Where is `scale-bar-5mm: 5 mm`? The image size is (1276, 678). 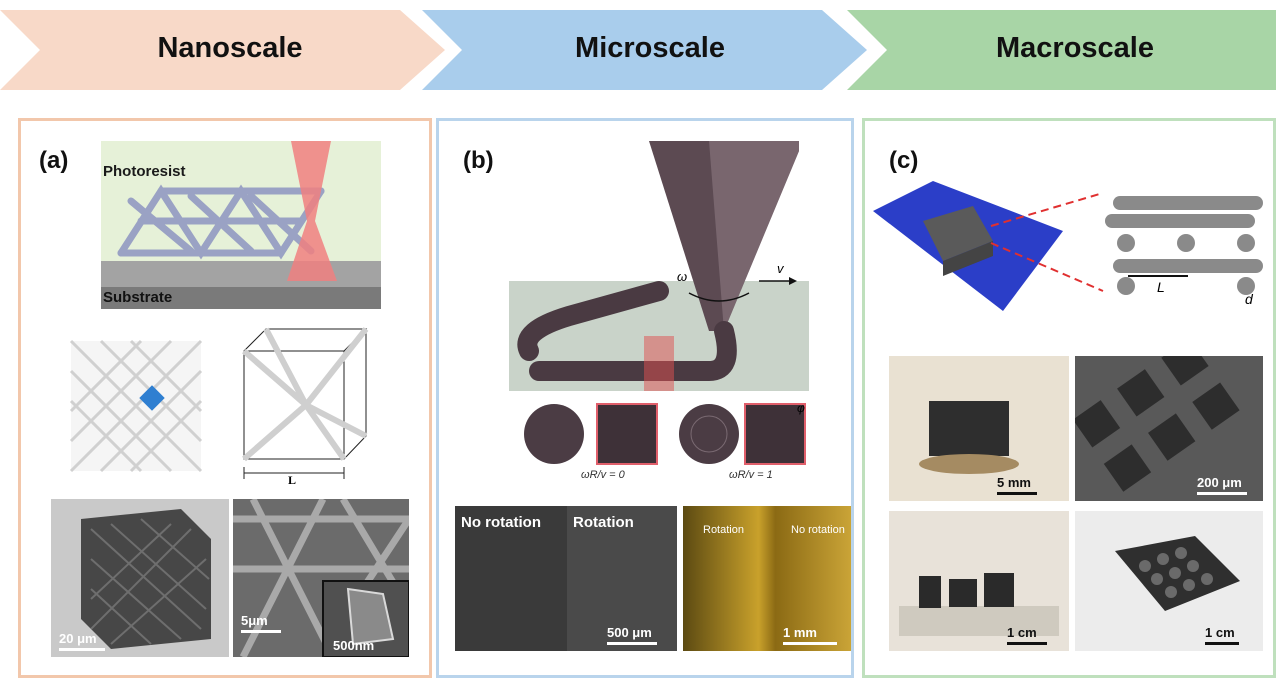 scale-bar-5mm: 5 mm is located at coordinates (1017, 485).